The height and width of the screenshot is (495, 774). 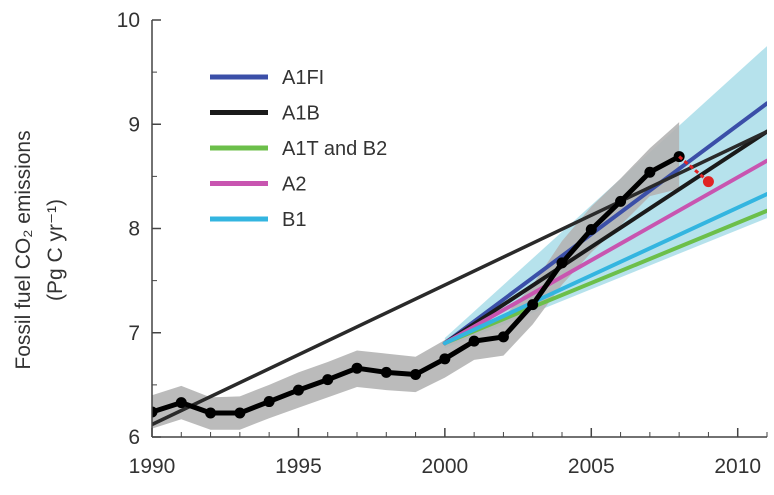 What do you see at coordinates (737, 466) in the screenshot?
I see `x-tick-label: 2010` at bounding box center [737, 466].